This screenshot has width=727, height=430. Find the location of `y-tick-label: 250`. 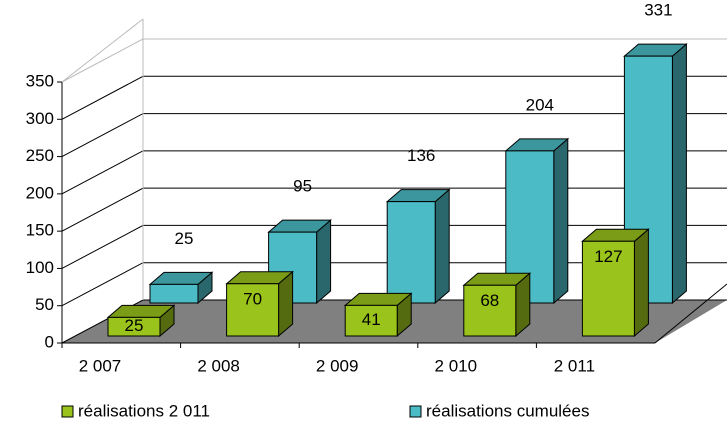

y-tick-label: 250 is located at coordinates (40, 155).